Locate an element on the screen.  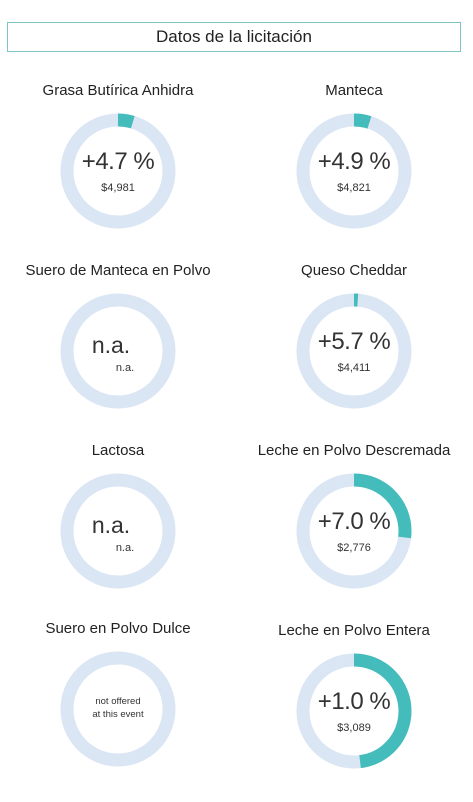
tile-title: Grasa Butírica Anhidra is located at coordinates (118, 90).